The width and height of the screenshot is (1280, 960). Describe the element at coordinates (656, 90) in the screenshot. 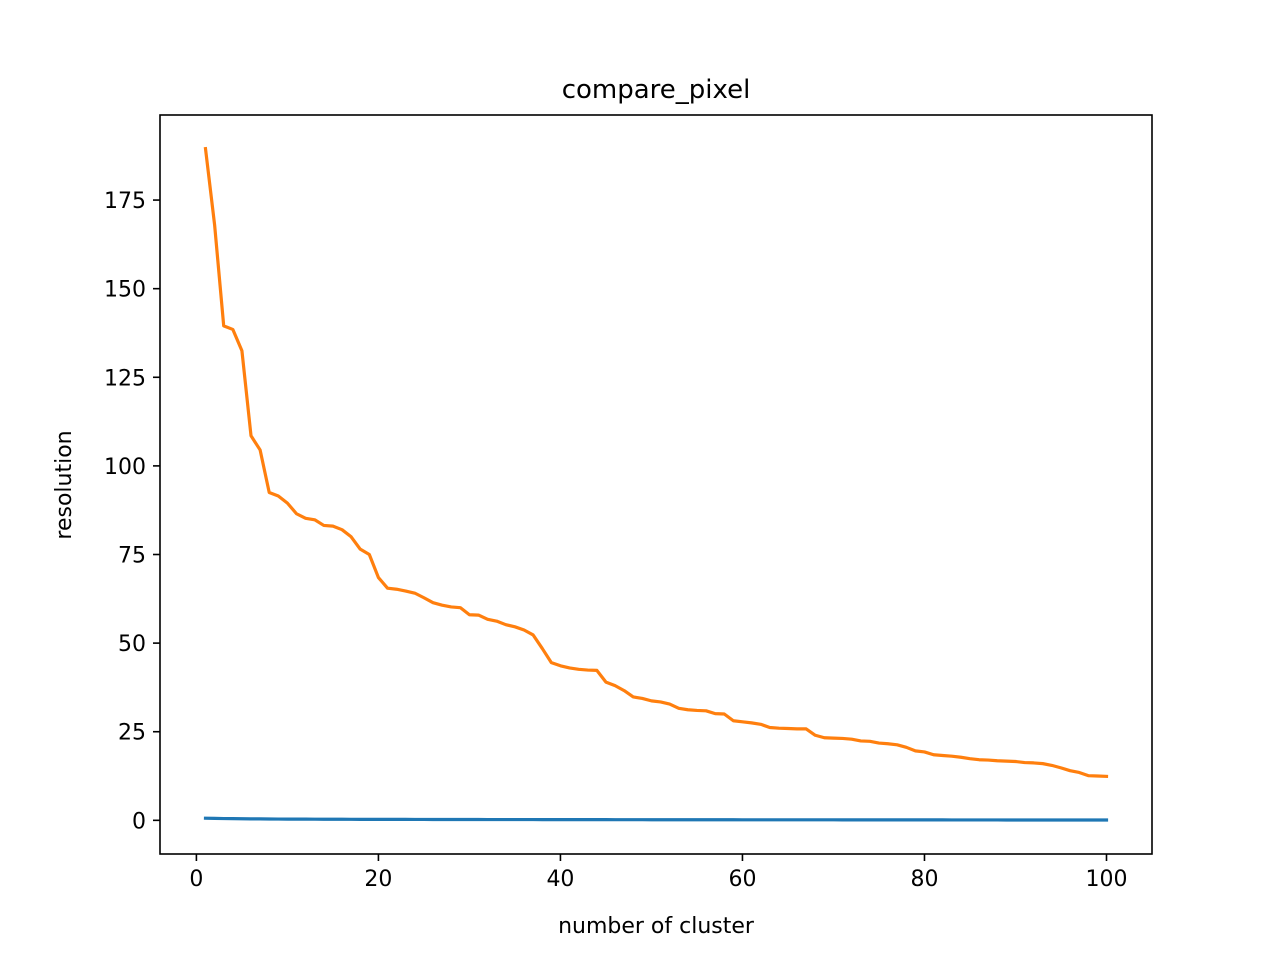

I see `chart-title: compare_pixel` at that location.